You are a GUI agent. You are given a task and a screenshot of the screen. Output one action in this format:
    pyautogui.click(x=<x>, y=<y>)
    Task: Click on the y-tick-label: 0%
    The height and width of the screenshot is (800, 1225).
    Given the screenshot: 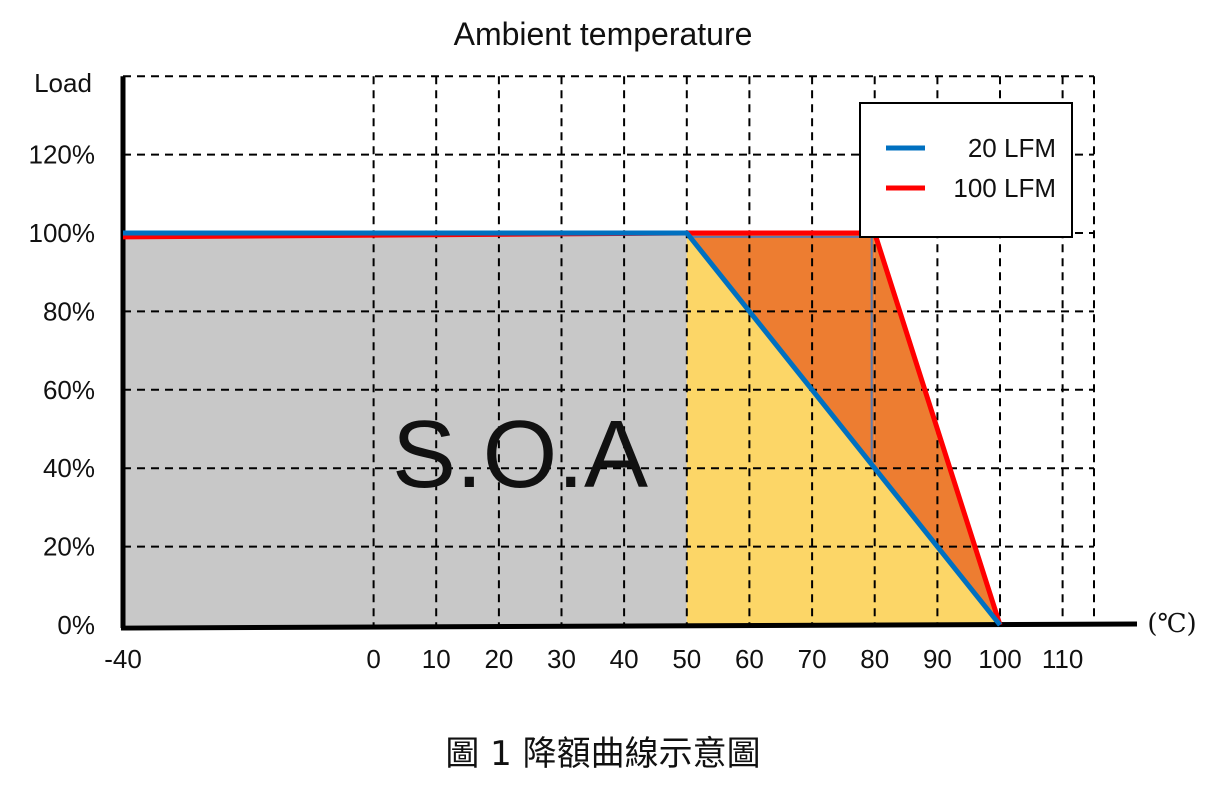 What is the action you would take?
    pyautogui.click(x=76, y=625)
    